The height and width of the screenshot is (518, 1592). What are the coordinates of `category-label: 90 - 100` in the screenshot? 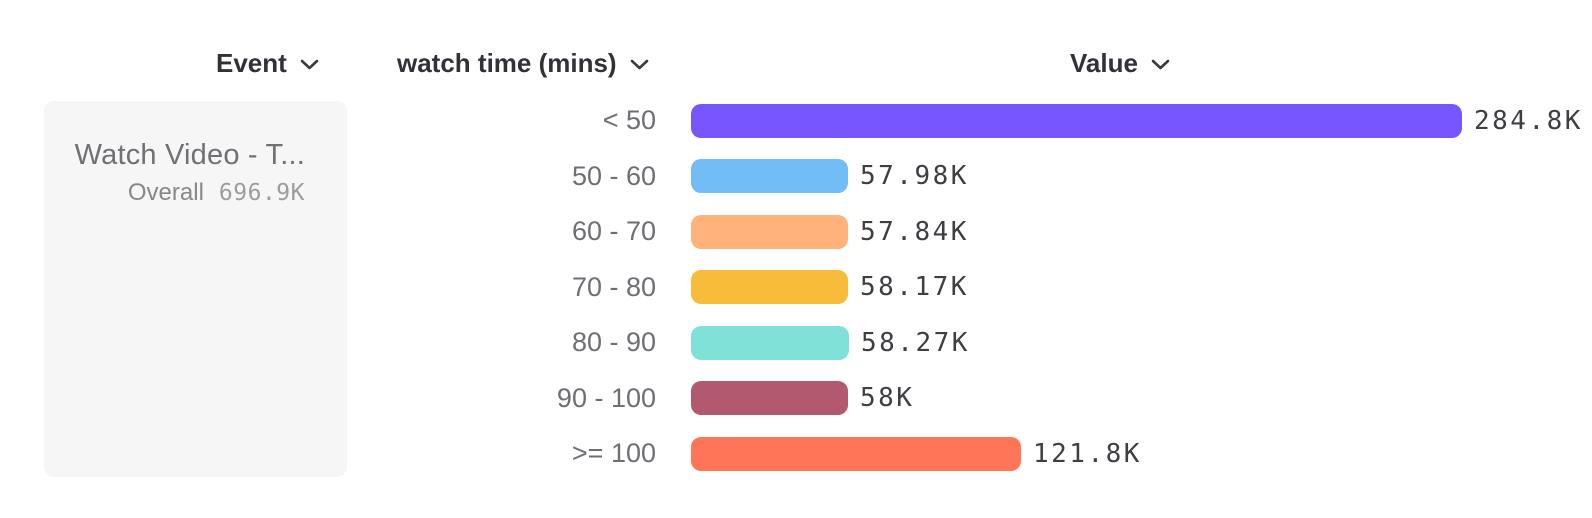 It's located at (606, 397).